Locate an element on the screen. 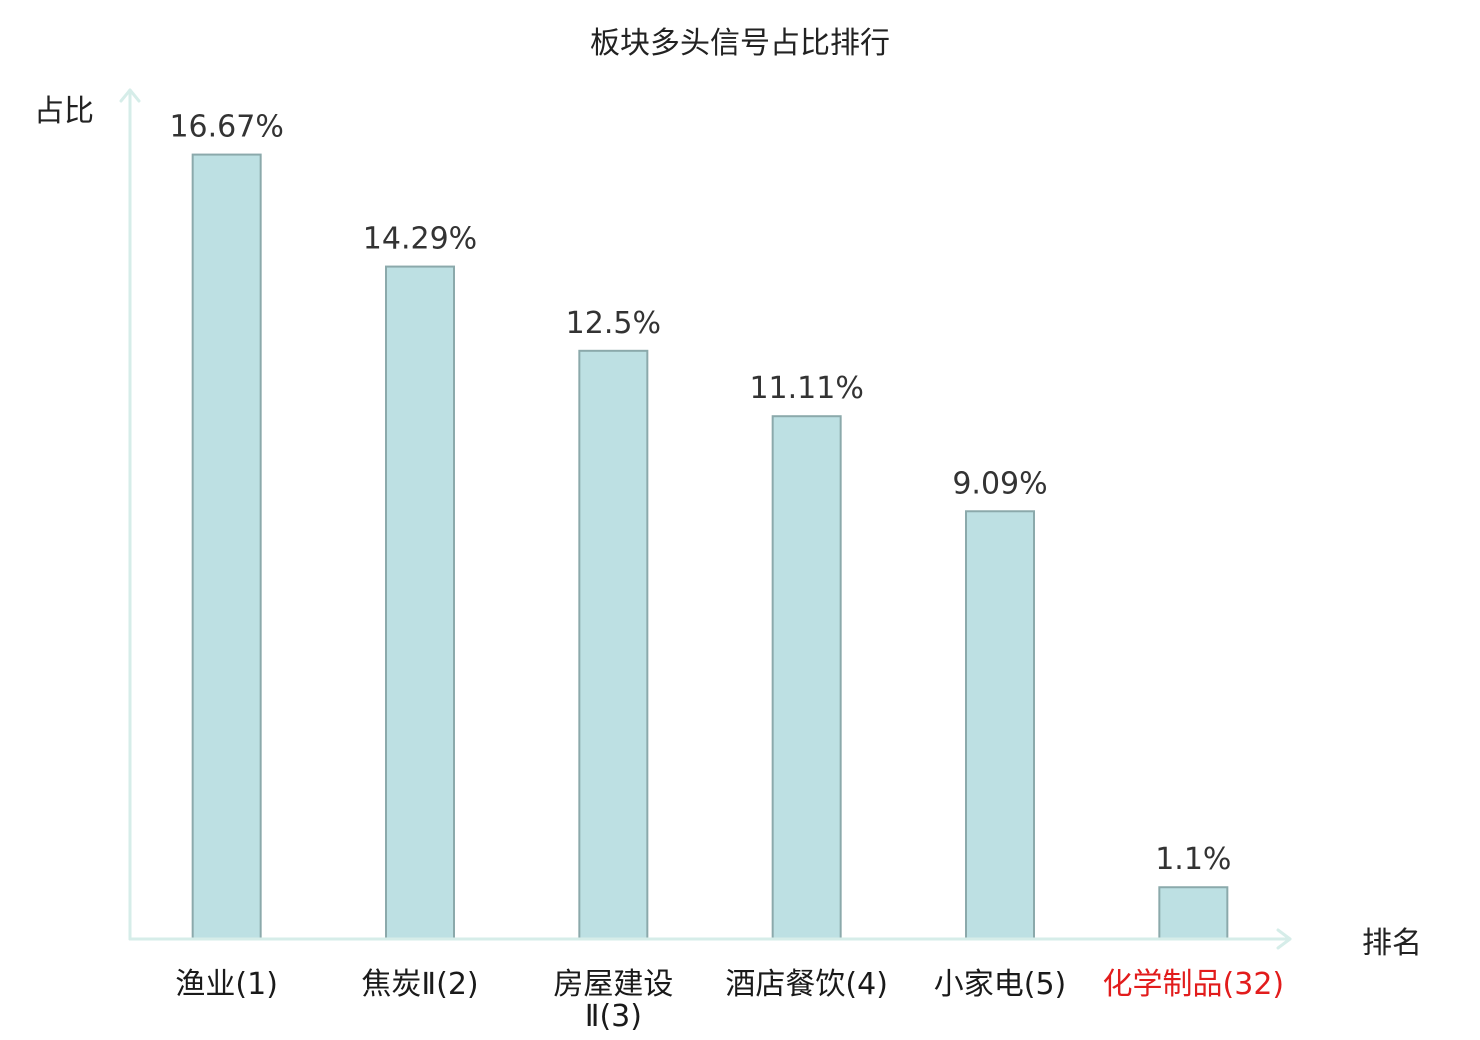 Image resolution: width=1480 pixels, height=1040 pixels. value-label-4: 11.11% is located at coordinates (806, 388).